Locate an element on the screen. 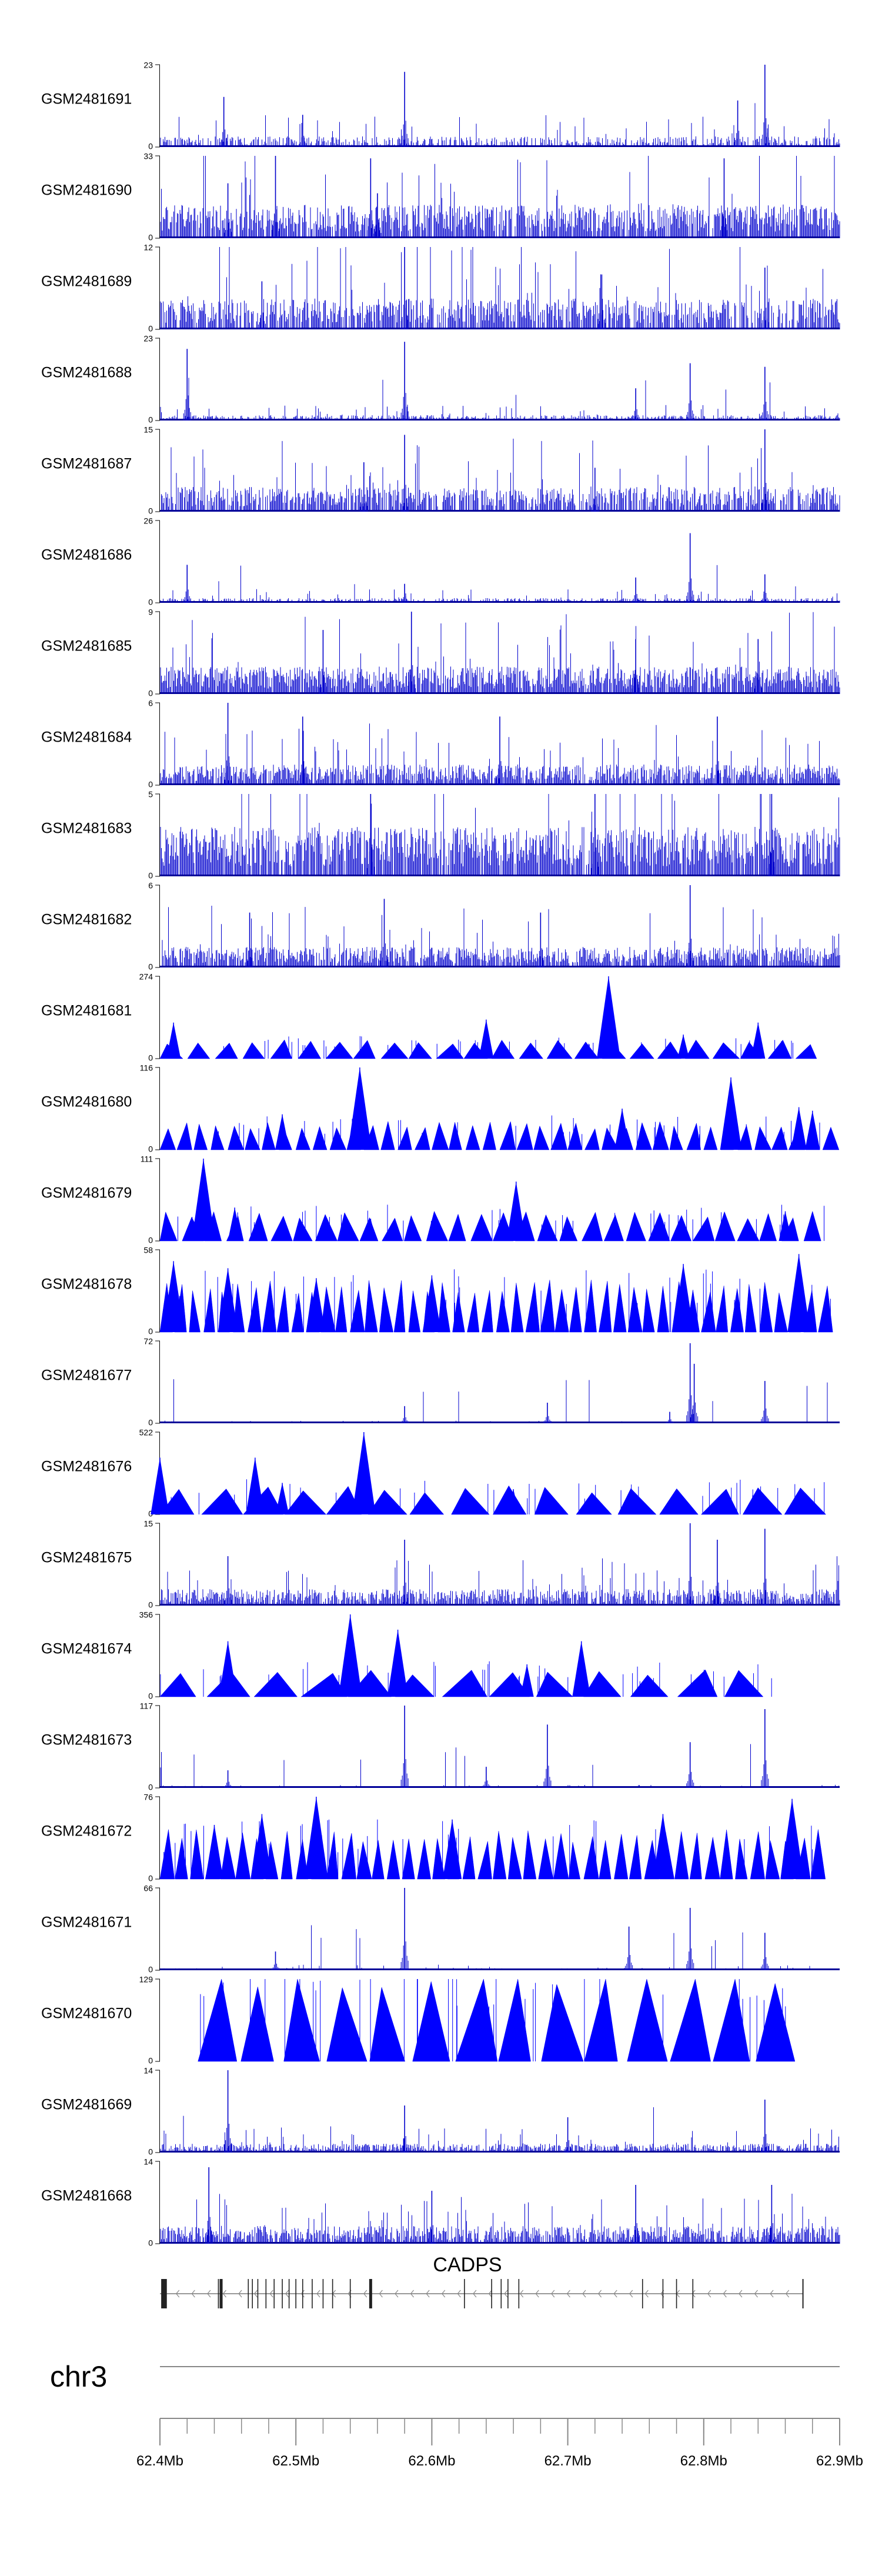 The height and width of the screenshot is (2576, 882). gene-track: CADPS is located at coordinates (482, 2281).